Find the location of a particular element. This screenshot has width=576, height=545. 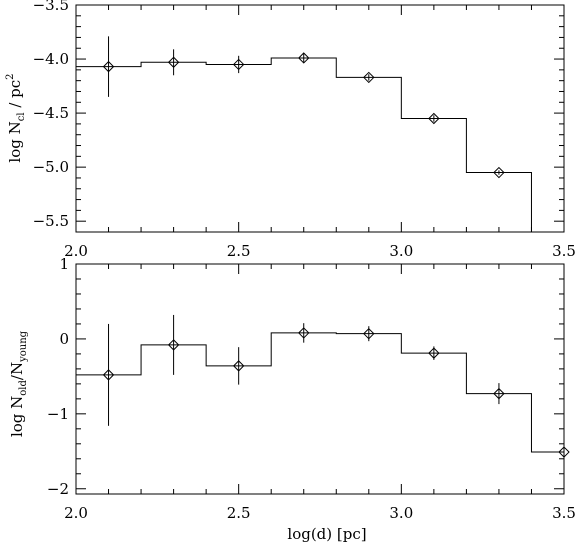

top-y-axis-label: log Ncl / pc2 is located at coordinates (16, 117).